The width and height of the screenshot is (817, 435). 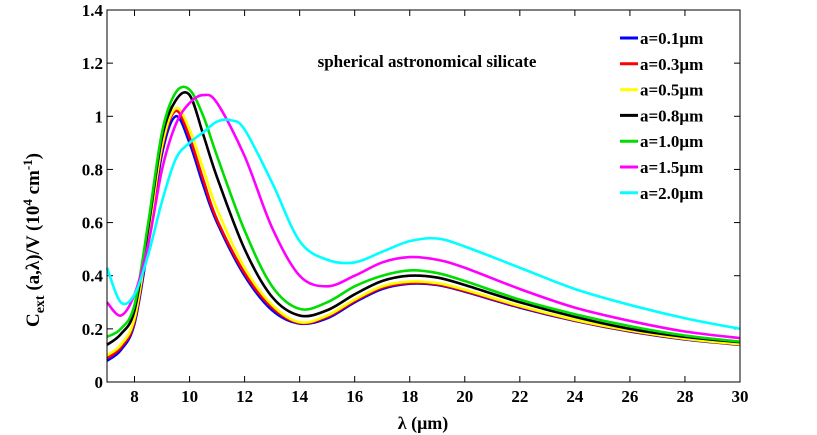 I want to click on y-tick-label: 0.6, so click(x=92, y=223).